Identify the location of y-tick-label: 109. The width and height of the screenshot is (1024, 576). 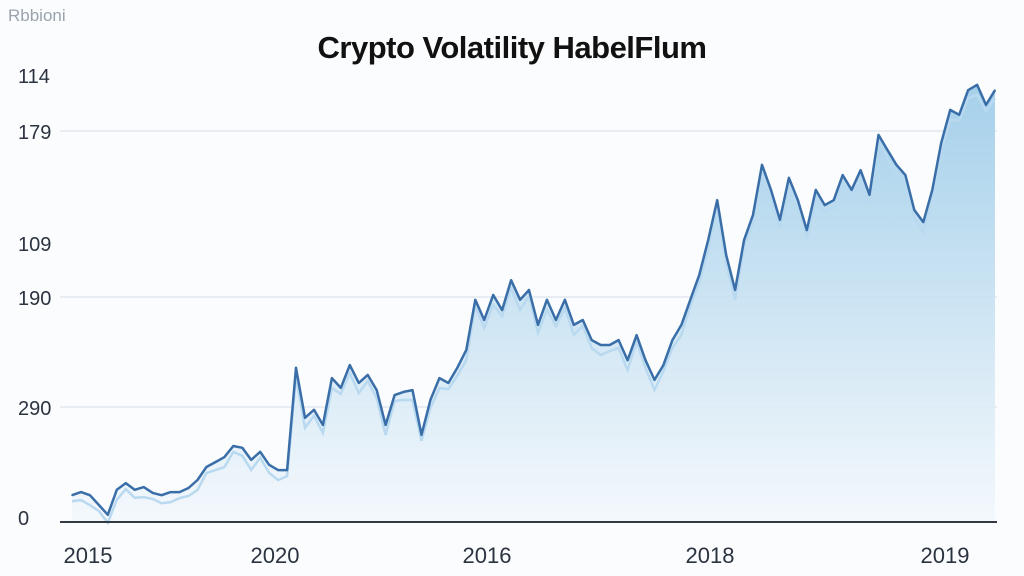
(34, 245).